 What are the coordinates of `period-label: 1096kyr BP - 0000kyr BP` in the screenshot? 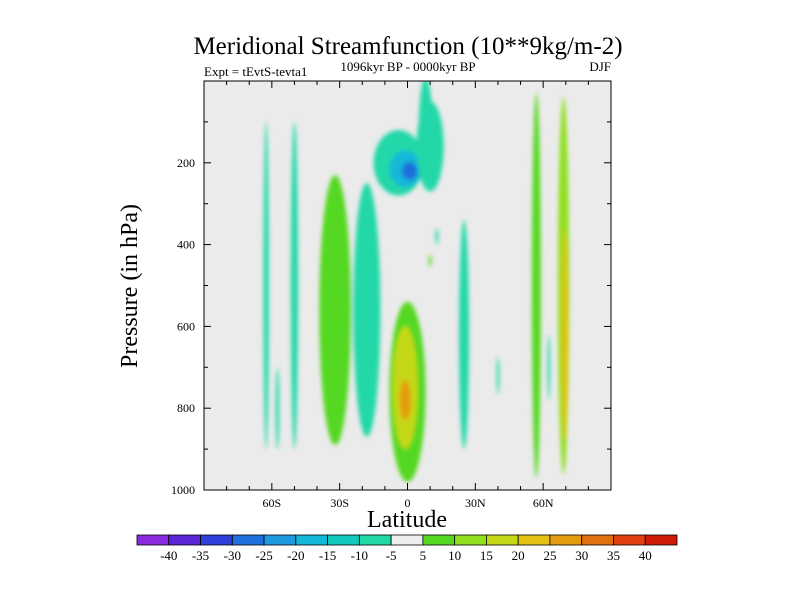 It's located at (407, 66).